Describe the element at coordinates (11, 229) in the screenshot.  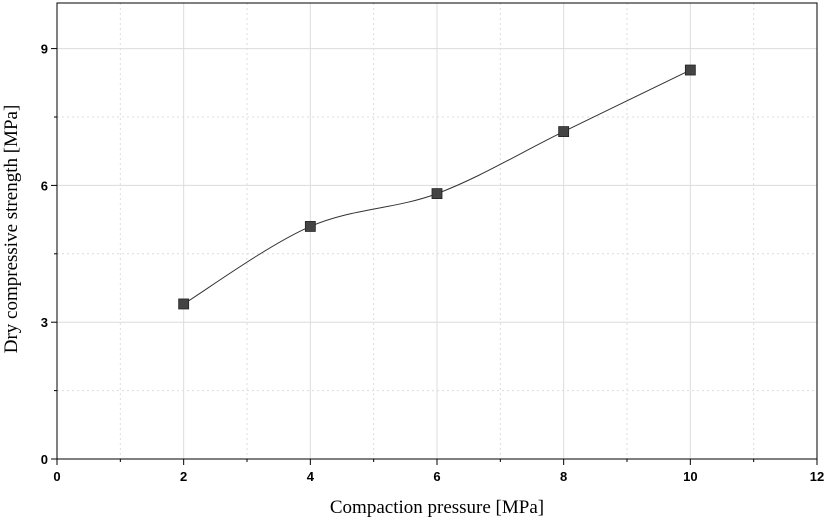
I see `y-axis-title: Dry compressive strength [MPa]` at that location.